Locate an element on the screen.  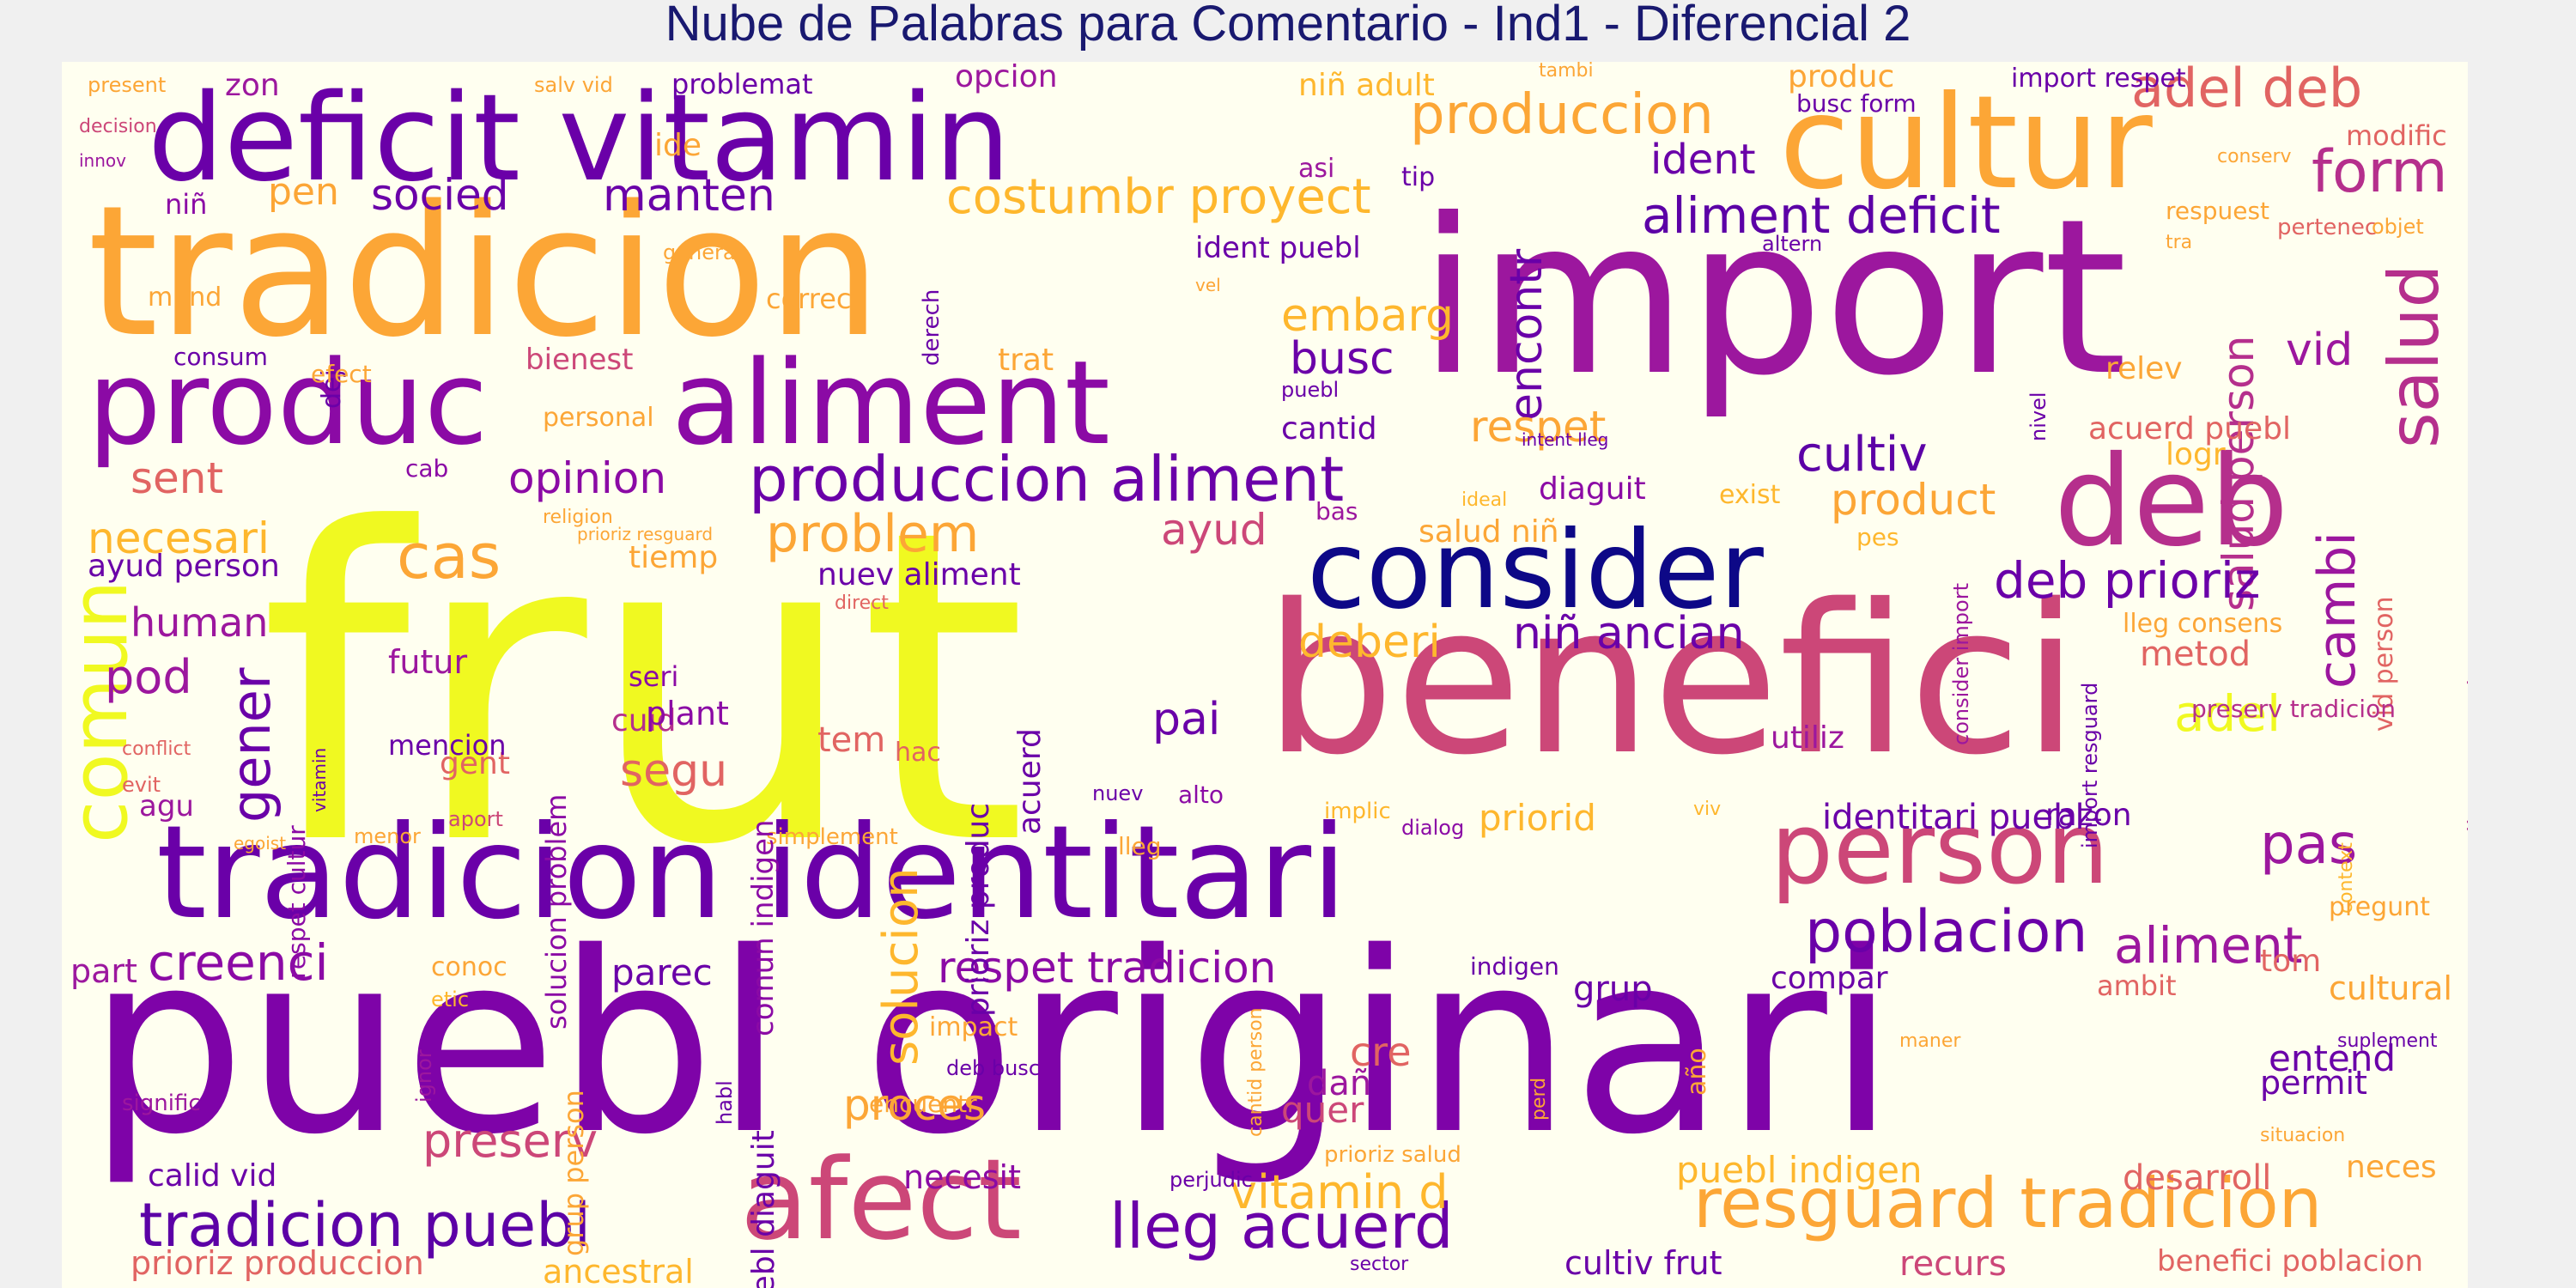
word-tom: tom is located at coordinates (2291, 962).